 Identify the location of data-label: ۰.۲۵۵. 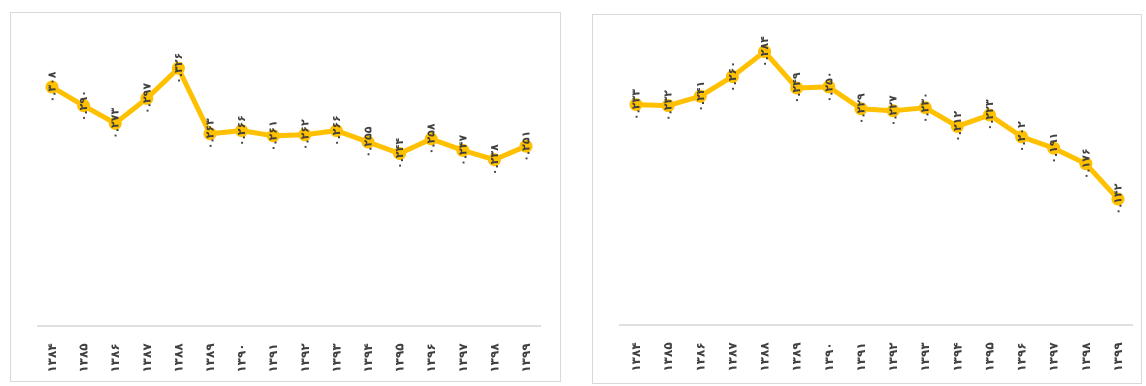
(368, 141).